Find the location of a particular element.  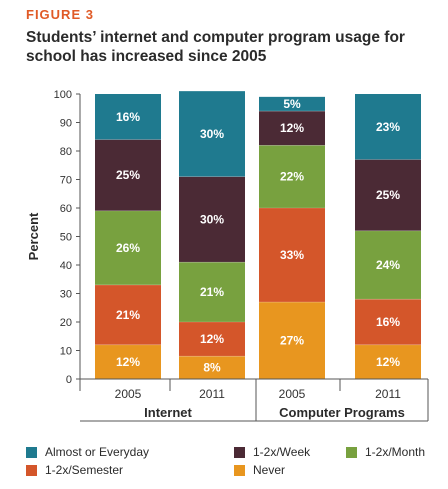

y-axis-title: Percent is located at coordinates (33, 236).